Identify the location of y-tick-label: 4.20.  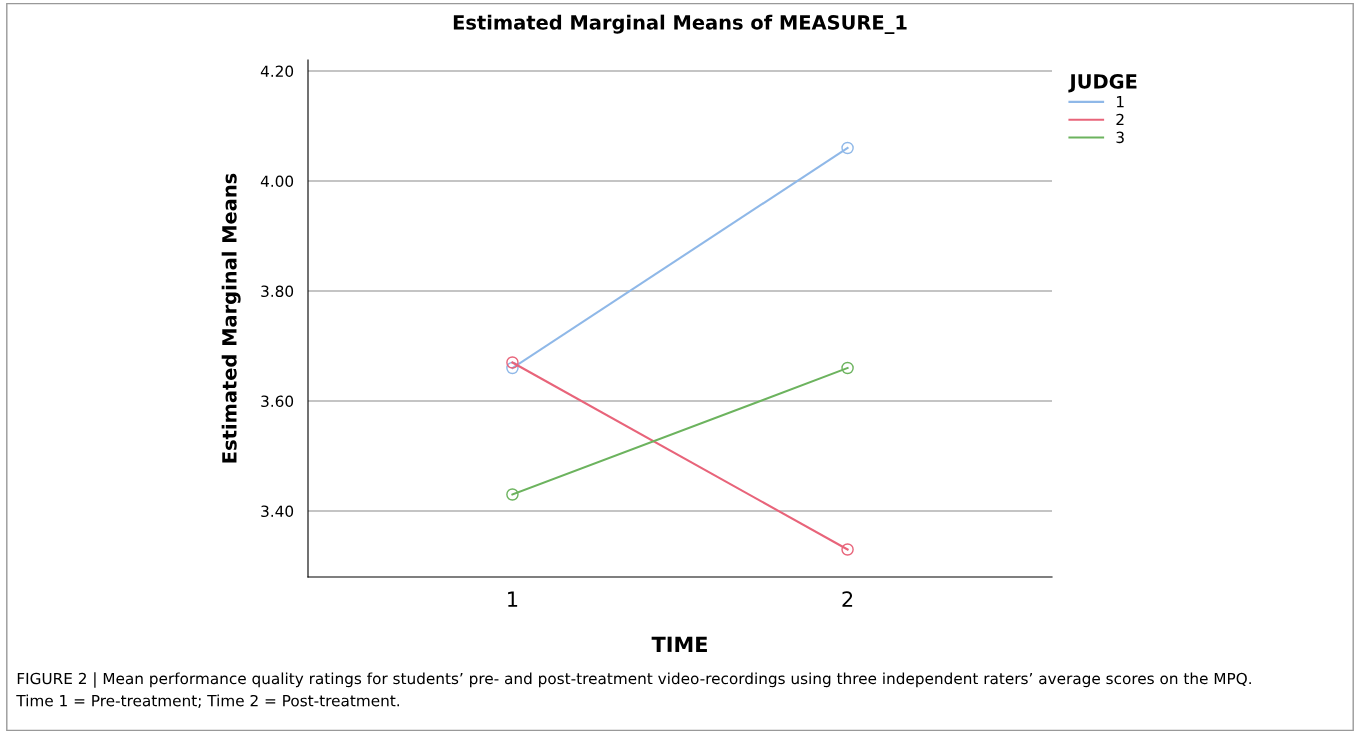
(277, 71).